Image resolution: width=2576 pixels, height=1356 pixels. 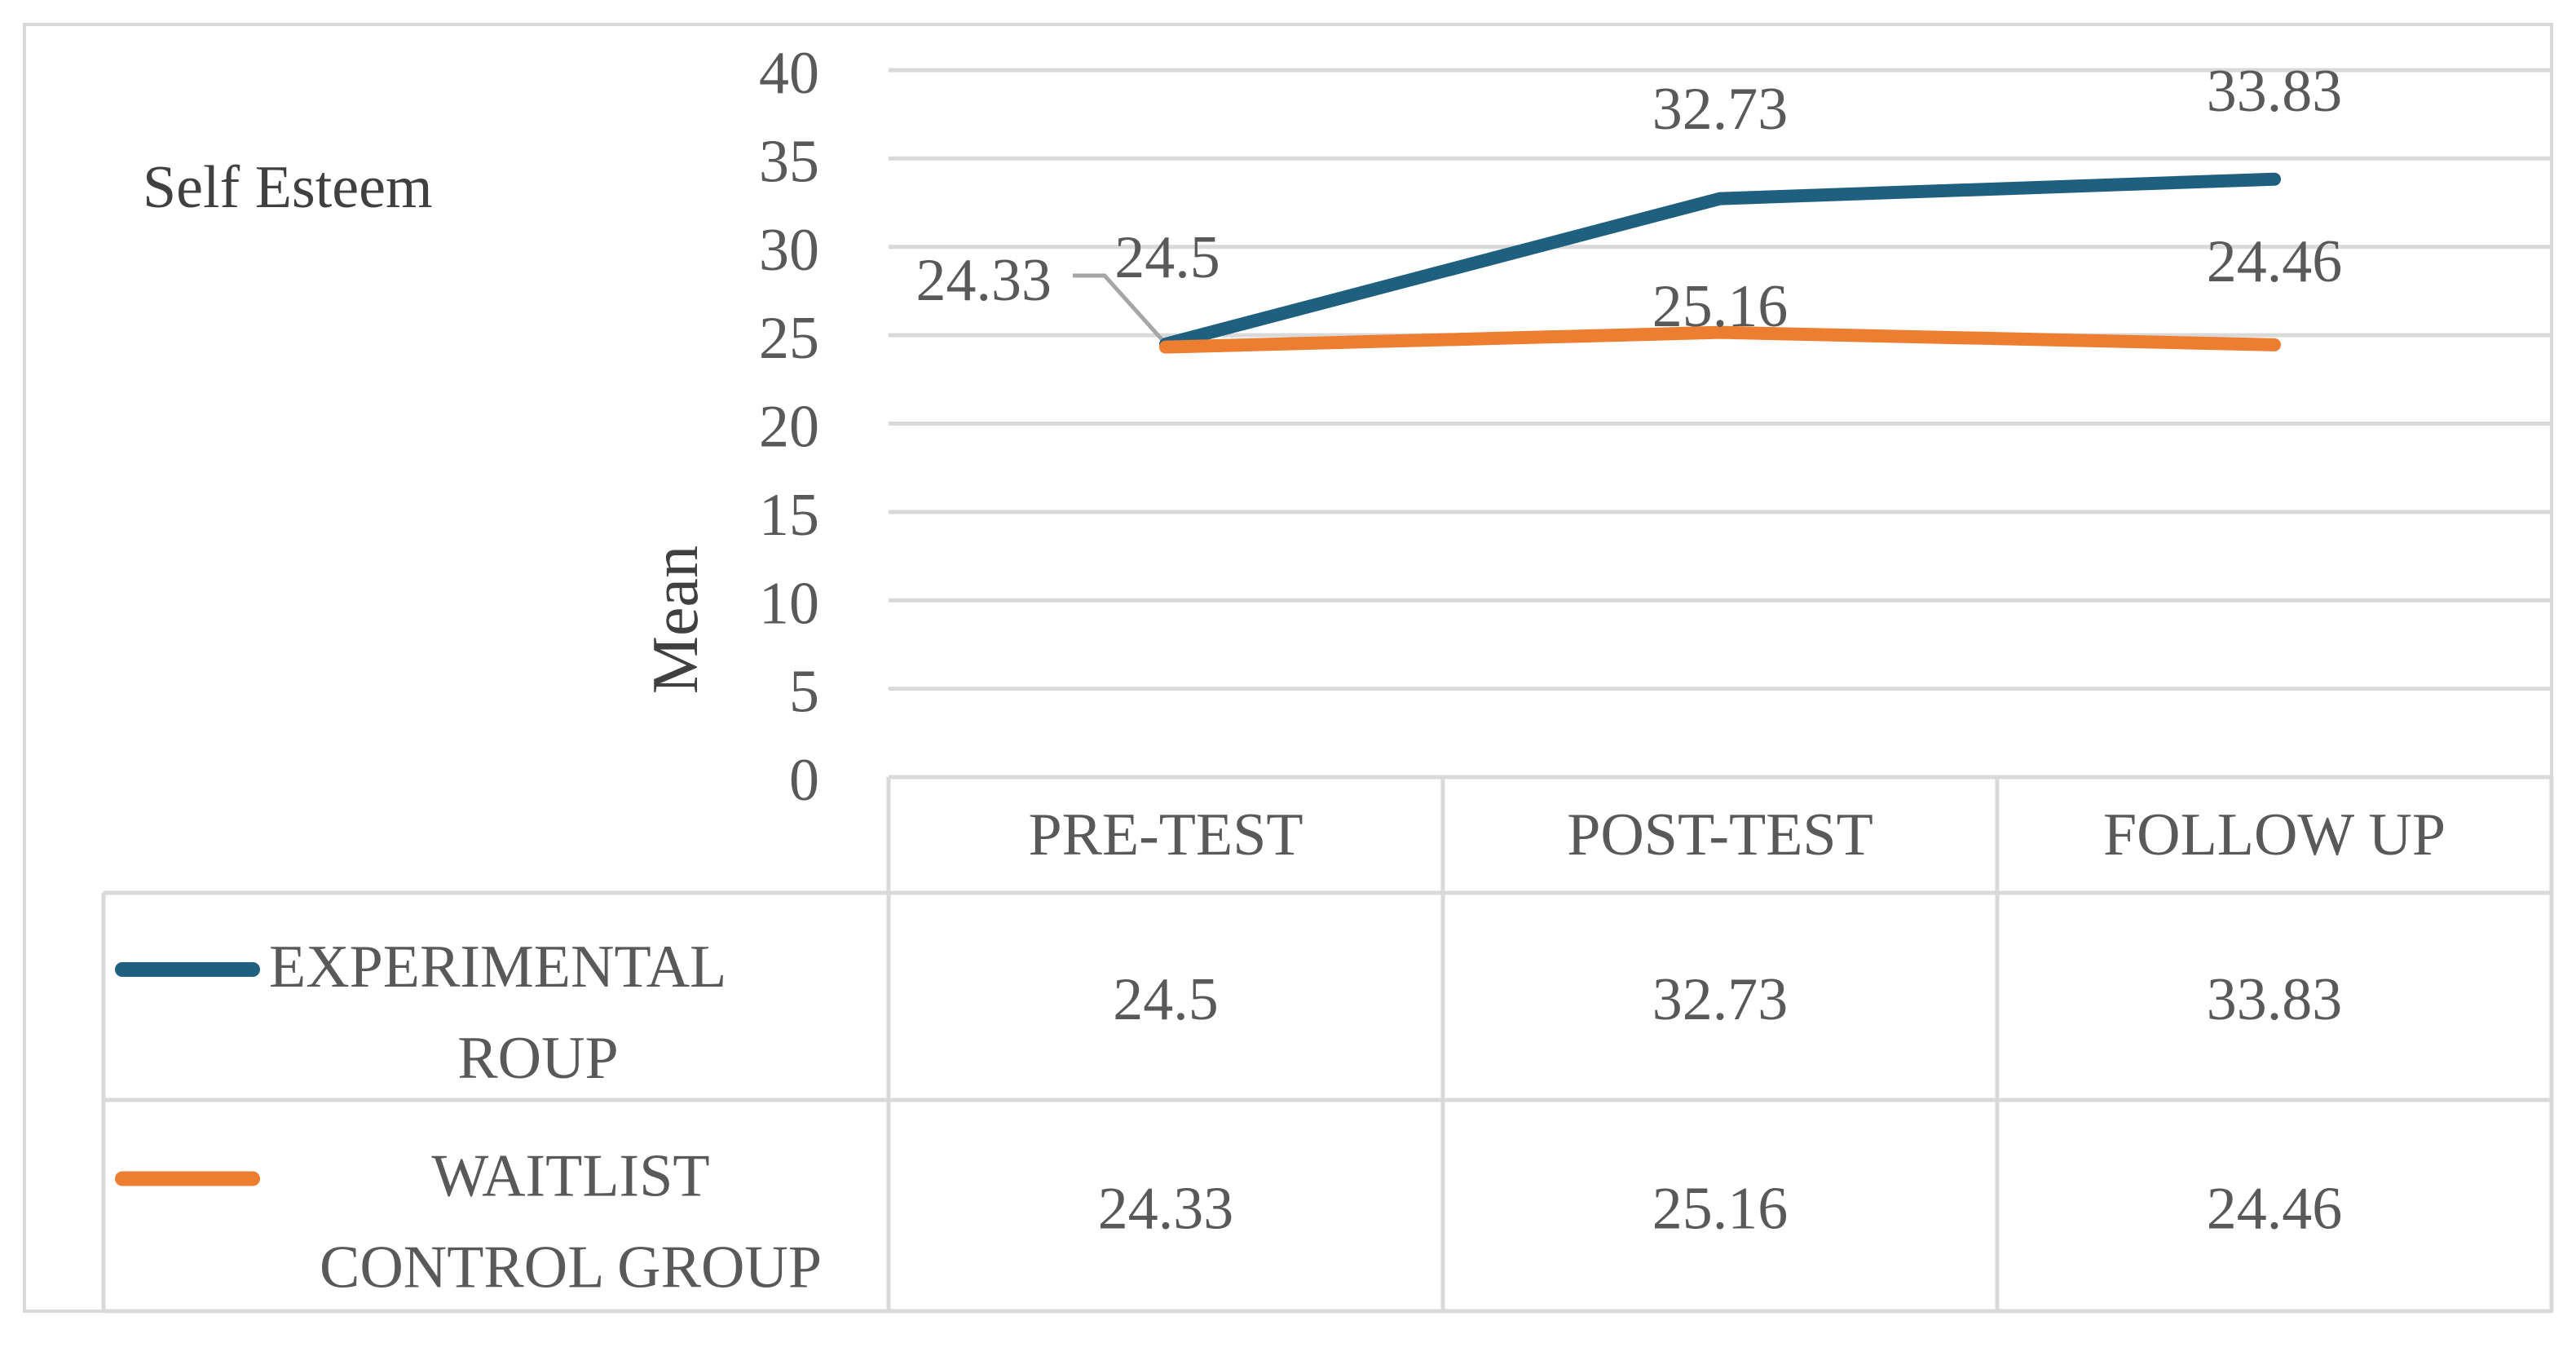 I want to click on series-name: CONTROL GROUP, so click(x=571, y=1268).